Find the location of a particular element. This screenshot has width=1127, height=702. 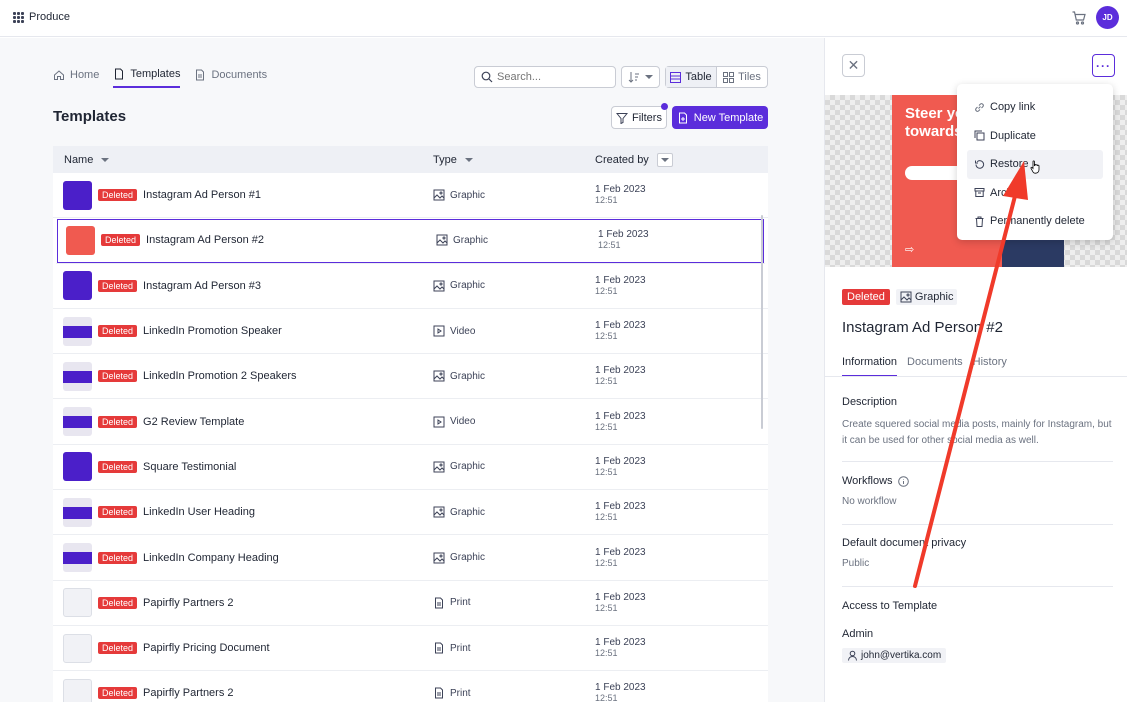

user-avatar: JD is located at coordinates (1107, 17).